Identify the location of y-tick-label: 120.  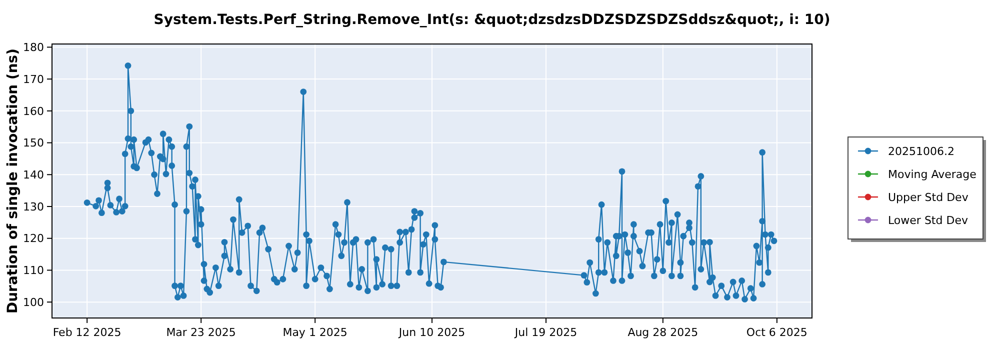
(33, 239).